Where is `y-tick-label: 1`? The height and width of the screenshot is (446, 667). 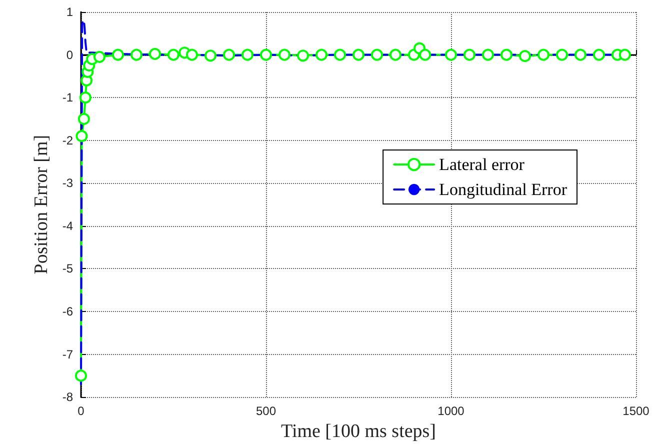
y-tick-label: 1 is located at coordinates (70, 12).